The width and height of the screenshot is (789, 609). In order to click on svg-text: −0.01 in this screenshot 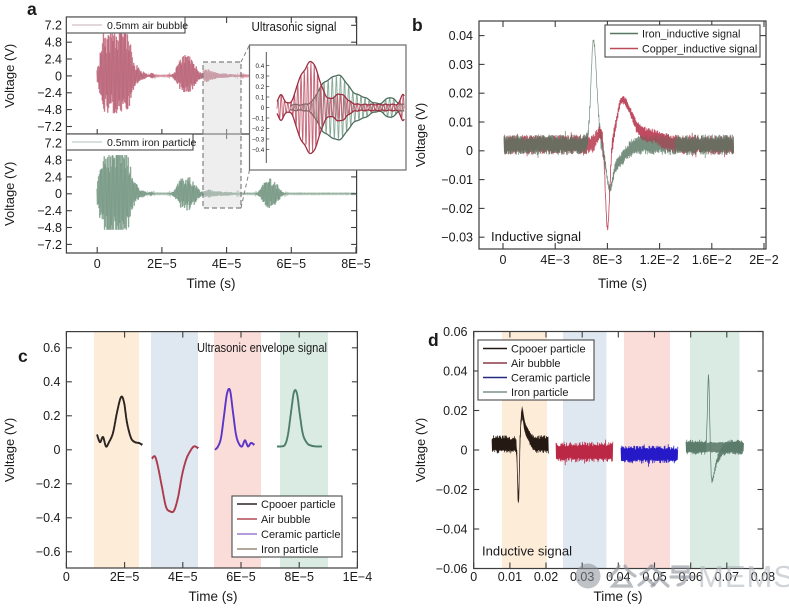, I will do `click(457, 180)`.